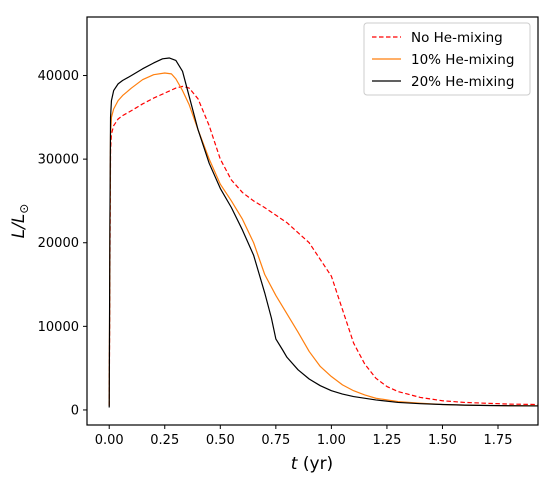 This screenshot has height=486, width=548. I want to click on y-tick-label: 30000, so click(58, 160).